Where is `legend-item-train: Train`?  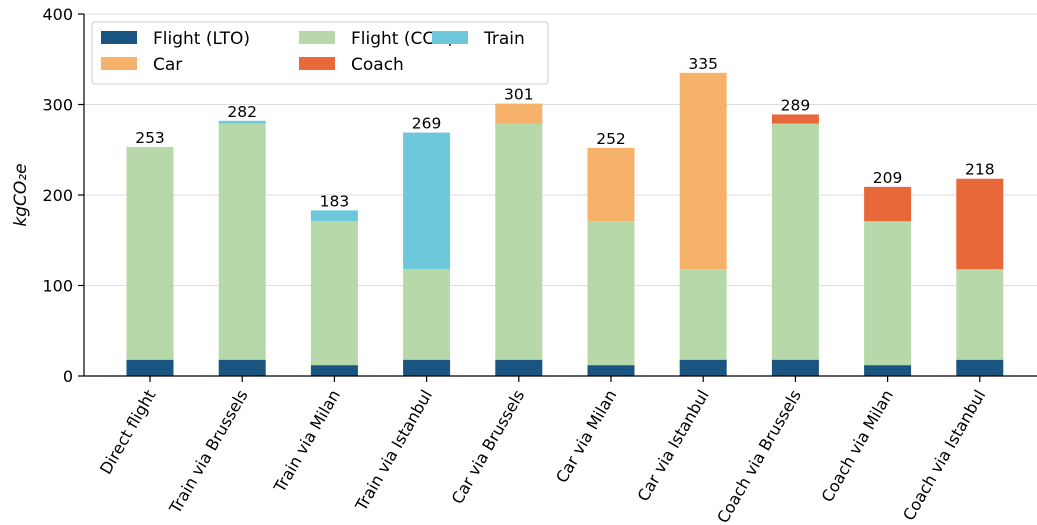 legend-item-train: Train is located at coordinates (478, 39).